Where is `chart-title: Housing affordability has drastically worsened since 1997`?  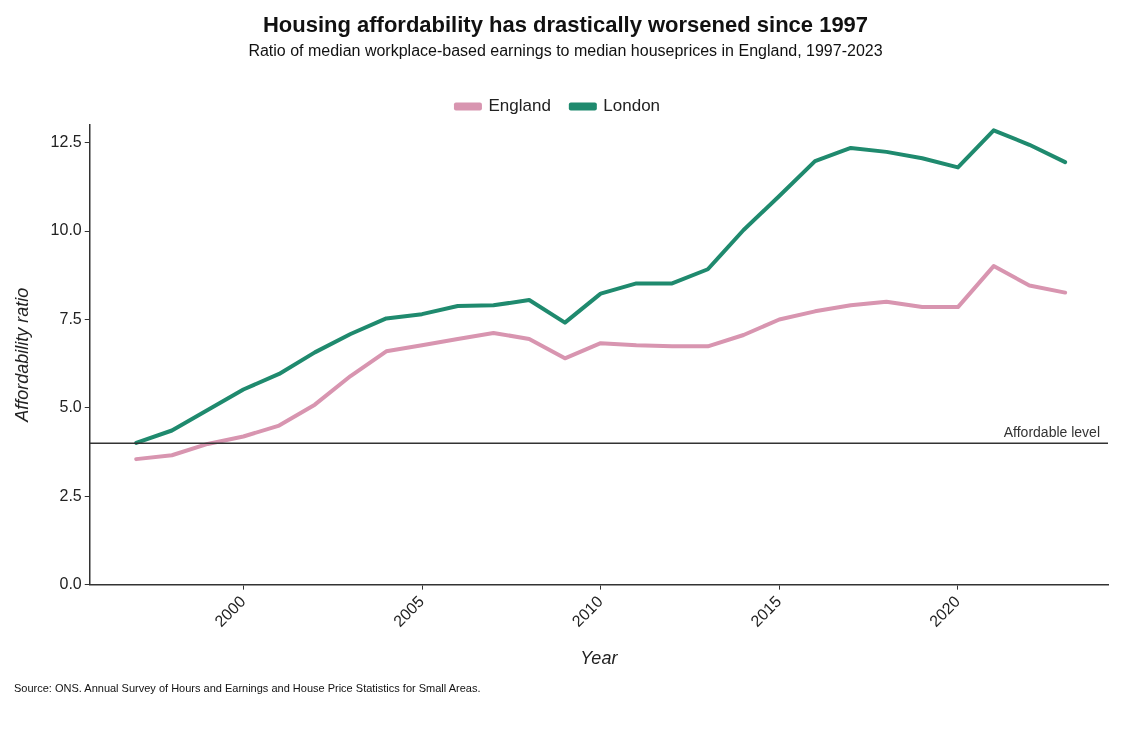 chart-title: Housing affordability has drastically worsened since 1997 is located at coordinates (565, 24).